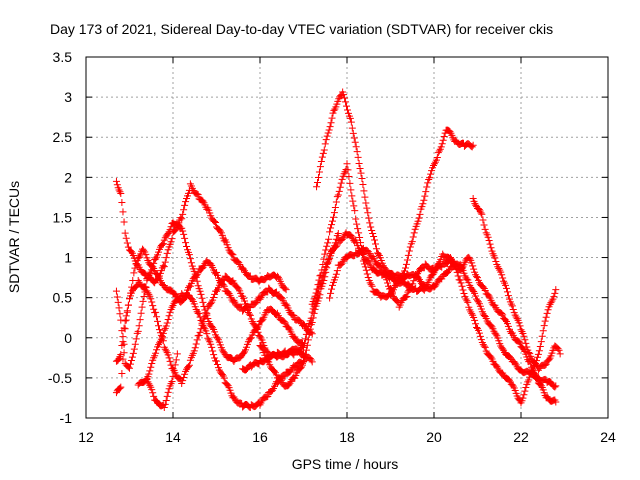 Image resolution: width=640 pixels, height=480 pixels. I want to click on x-tick-label: 12, so click(86, 437).